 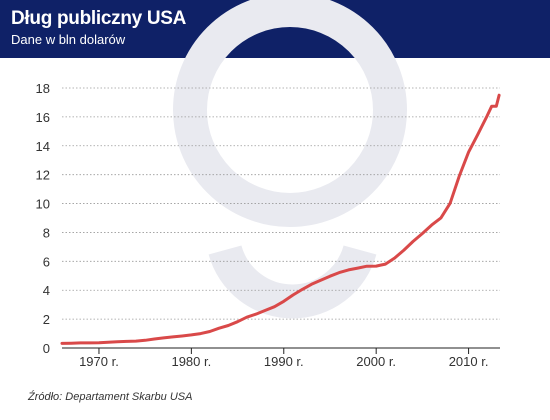 I want to click on source-note: Źródło: Departament Skarbu USA, so click(x=110, y=397).